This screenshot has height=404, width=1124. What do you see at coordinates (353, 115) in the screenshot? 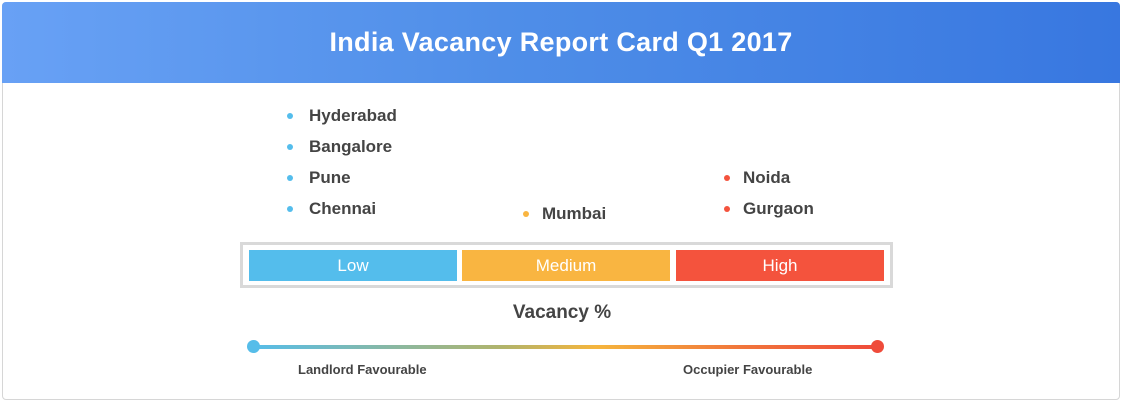
I see `city-name: Hyderabad` at bounding box center [353, 115].